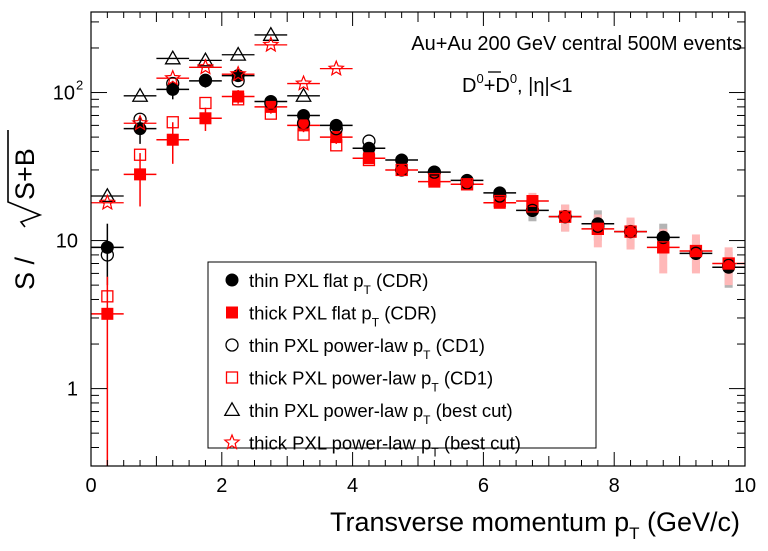 This screenshot has width=768, height=551. What do you see at coordinates (497, 86) in the screenshot?
I see `annotation-dbar-text: +D` at bounding box center [497, 86].